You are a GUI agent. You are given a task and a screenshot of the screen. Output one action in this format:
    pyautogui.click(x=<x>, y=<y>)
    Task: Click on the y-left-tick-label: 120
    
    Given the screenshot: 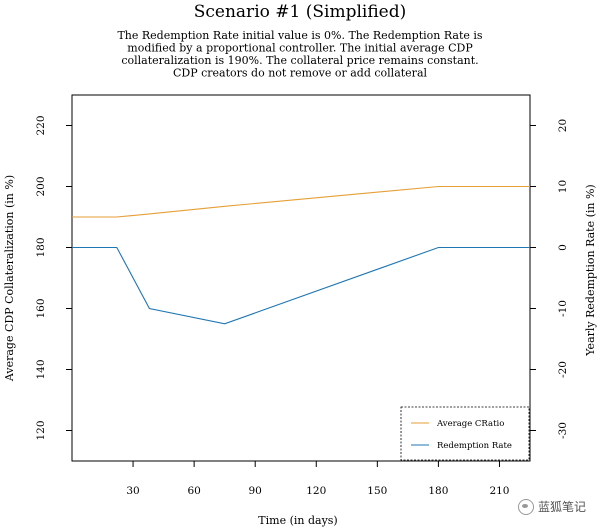 What is the action you would take?
    pyautogui.click(x=41, y=430)
    